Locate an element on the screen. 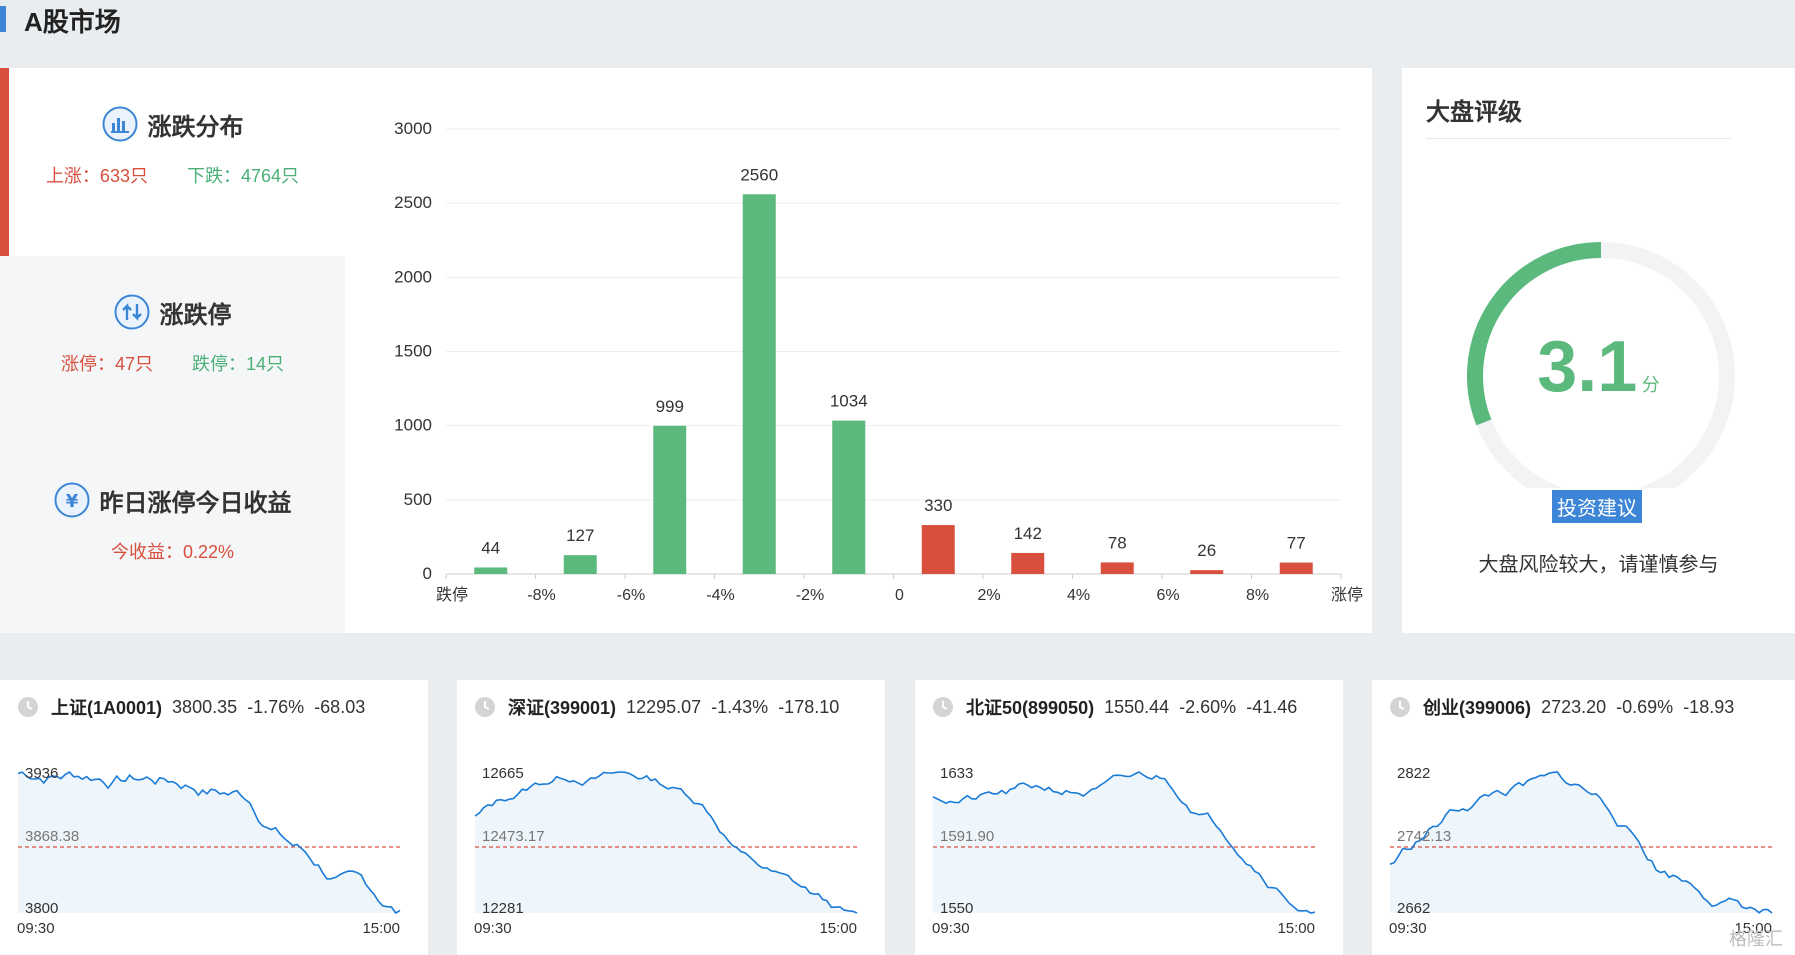  axis-low-label: 12281 is located at coordinates (503, 908).